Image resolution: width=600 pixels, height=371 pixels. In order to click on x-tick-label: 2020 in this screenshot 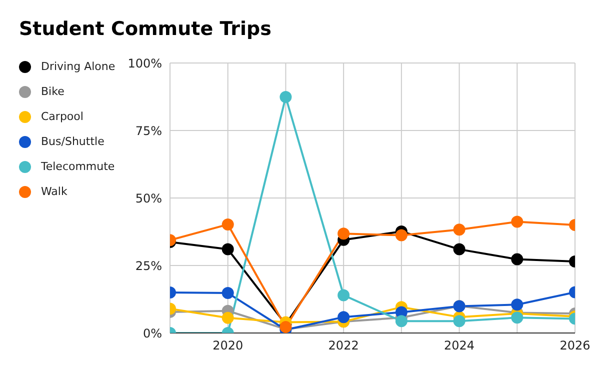, I will do `click(228, 345)`.